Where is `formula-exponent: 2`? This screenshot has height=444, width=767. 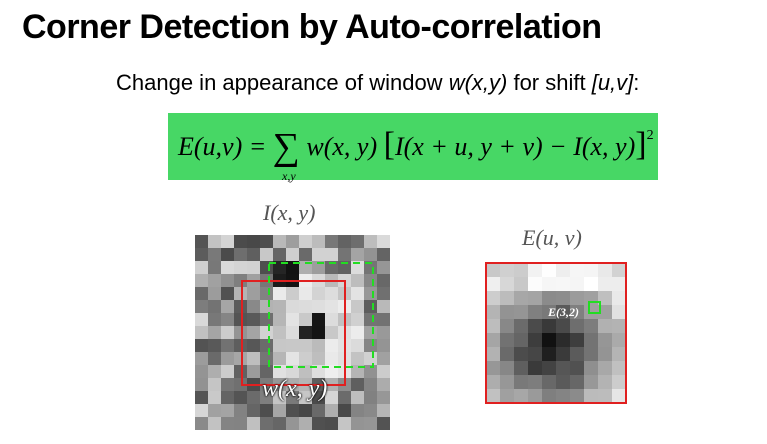
formula-exponent: 2 is located at coordinates (650, 135).